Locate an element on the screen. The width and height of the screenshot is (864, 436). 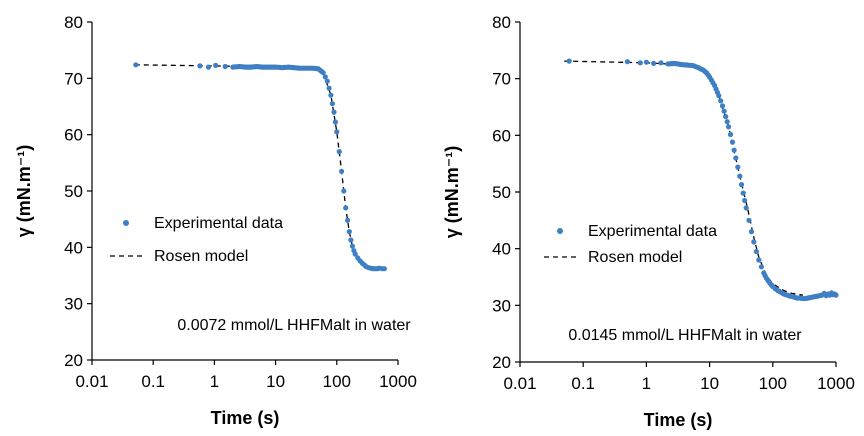
concentration-annotation: 0.0145 mmol/L HHFMalt in water is located at coordinates (685, 335).